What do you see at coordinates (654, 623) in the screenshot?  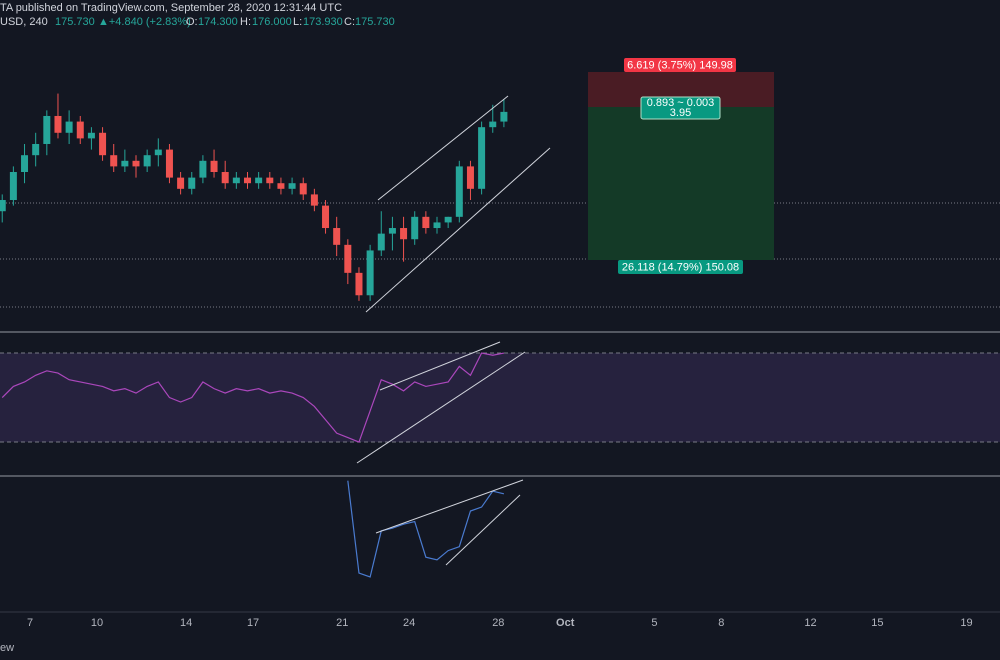 I see `x-tick-label: 5` at bounding box center [654, 623].